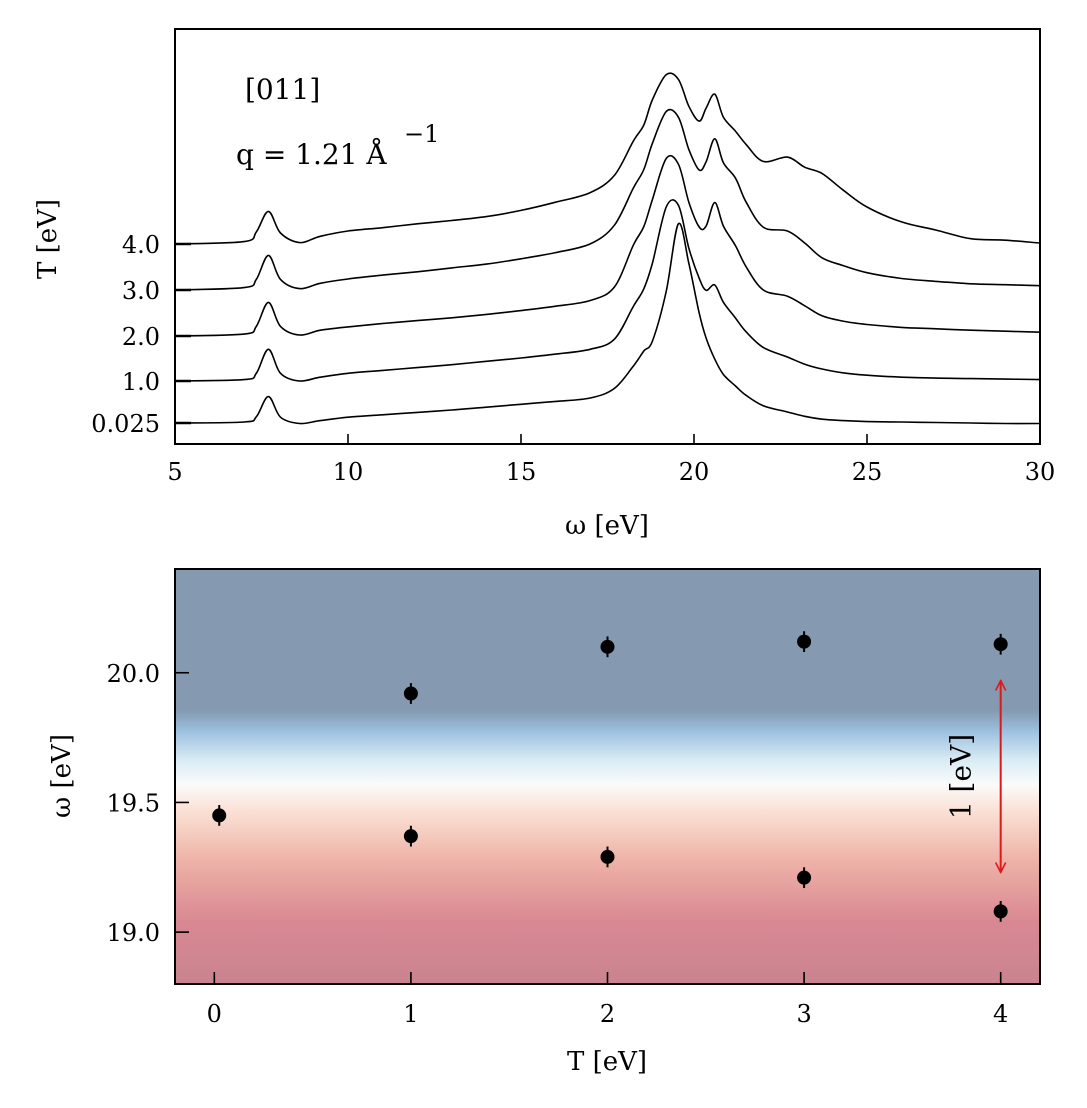 This screenshot has width=1087, height=1108. What do you see at coordinates (62, 776) in the screenshot?
I see `peaks-y-label: ω [eV]` at bounding box center [62, 776].